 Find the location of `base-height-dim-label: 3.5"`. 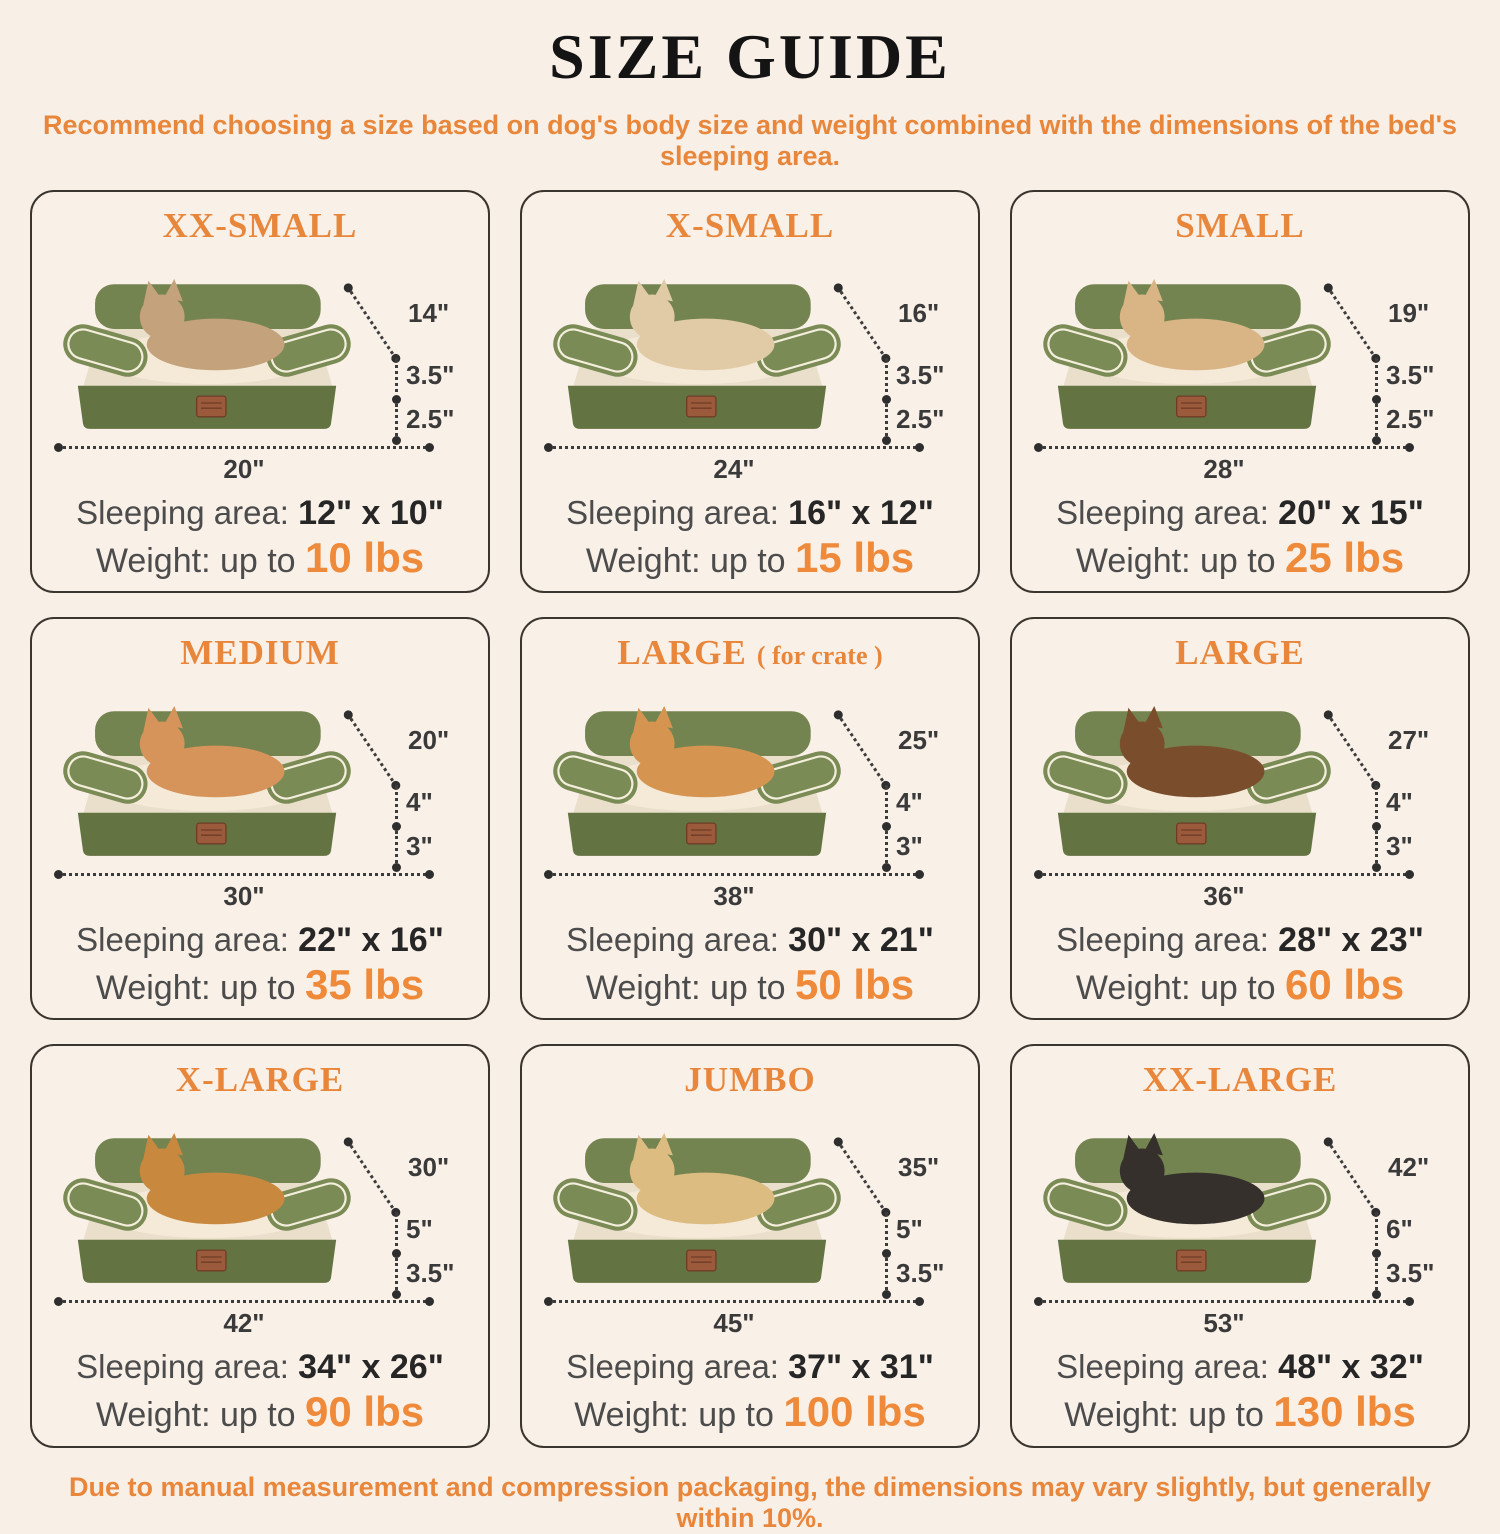

base-height-dim-label: 3.5" is located at coordinates (430, 1273).